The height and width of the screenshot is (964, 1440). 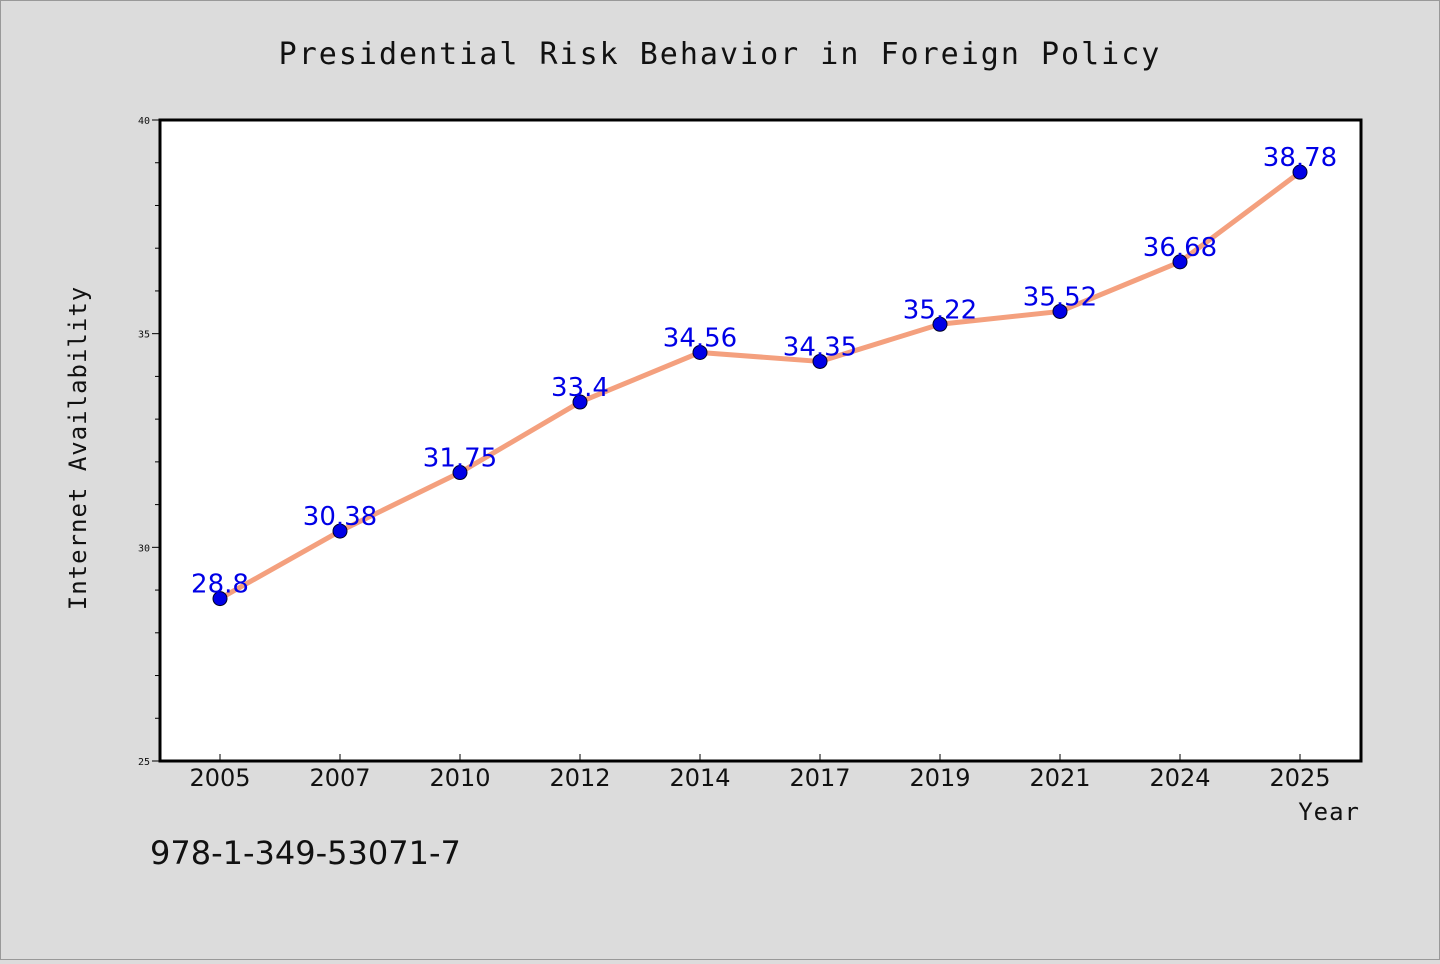 What do you see at coordinates (220, 585) in the screenshot?
I see `data-label: 28.8` at bounding box center [220, 585].